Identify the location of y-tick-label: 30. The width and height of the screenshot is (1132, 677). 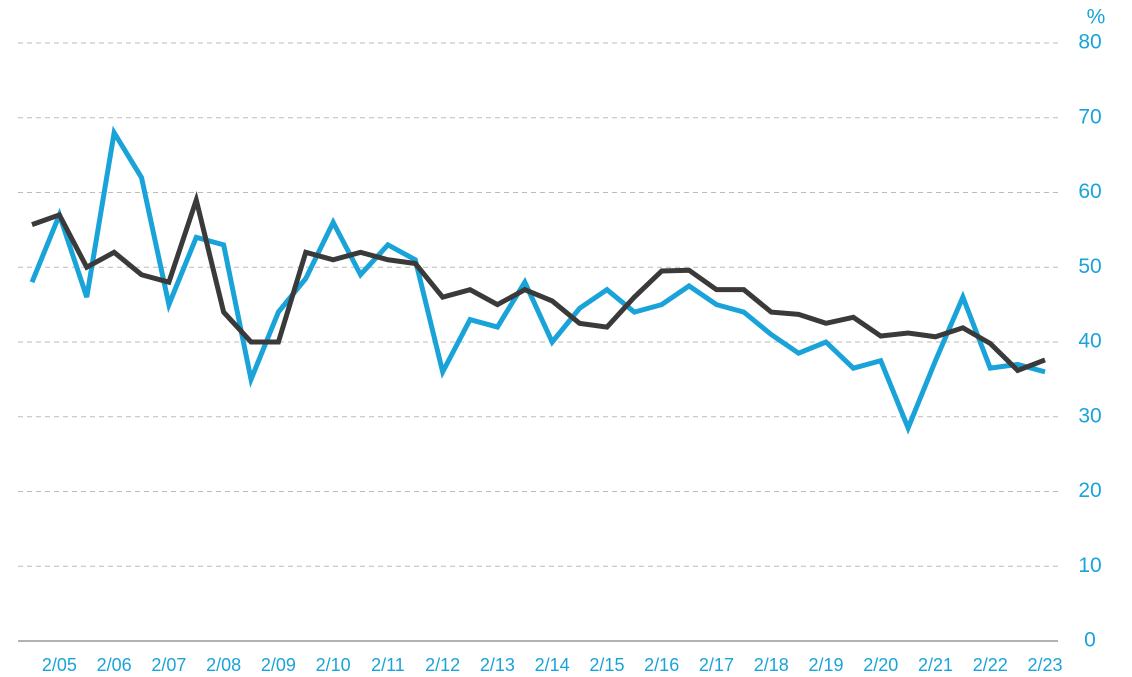
(1089, 415).